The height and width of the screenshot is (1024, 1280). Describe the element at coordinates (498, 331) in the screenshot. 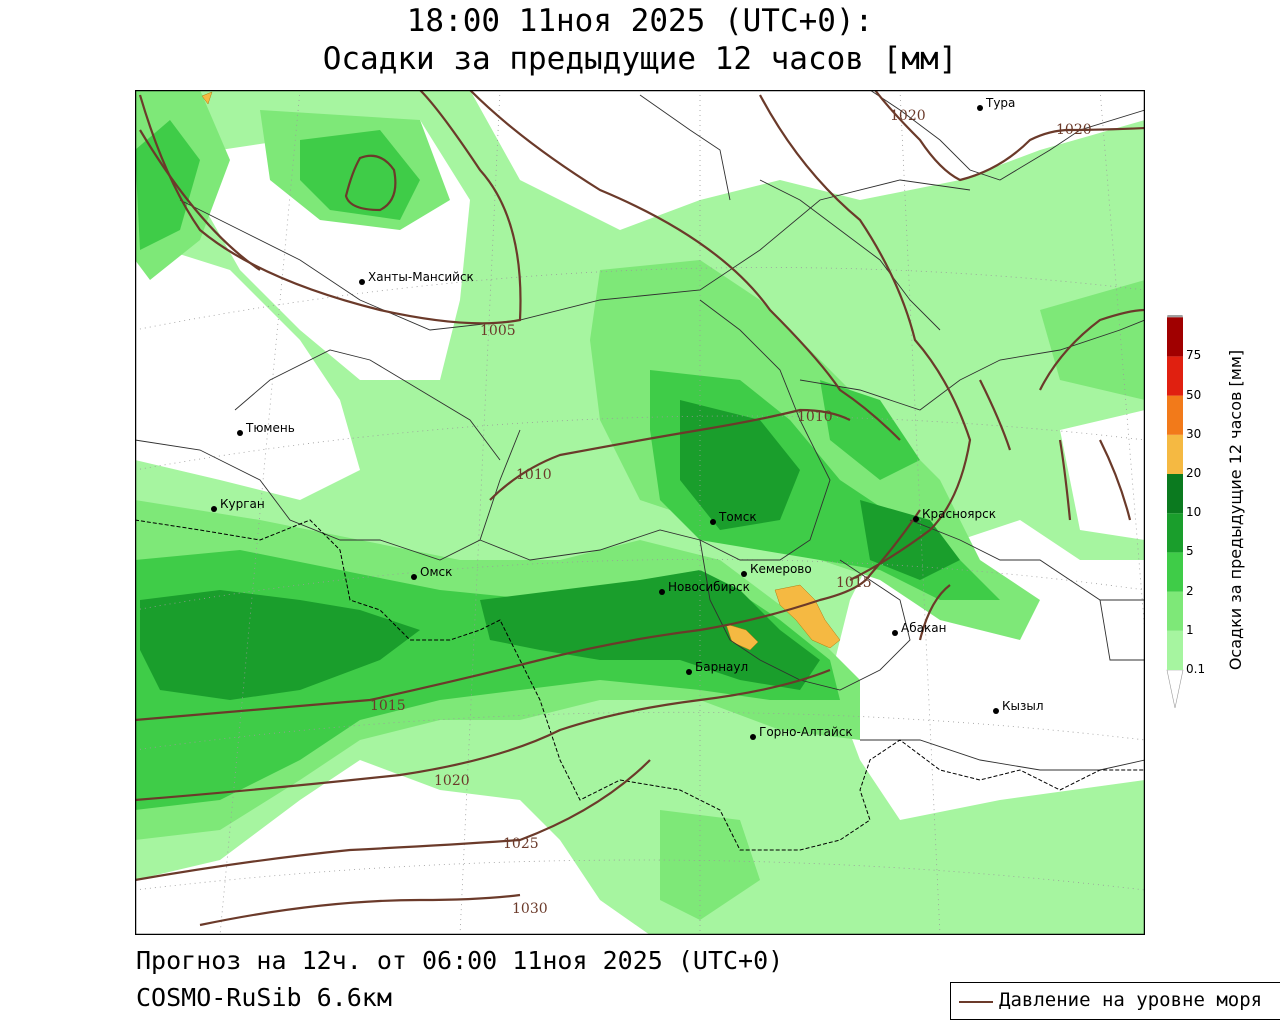

I see `isobar-label: 1005` at that location.